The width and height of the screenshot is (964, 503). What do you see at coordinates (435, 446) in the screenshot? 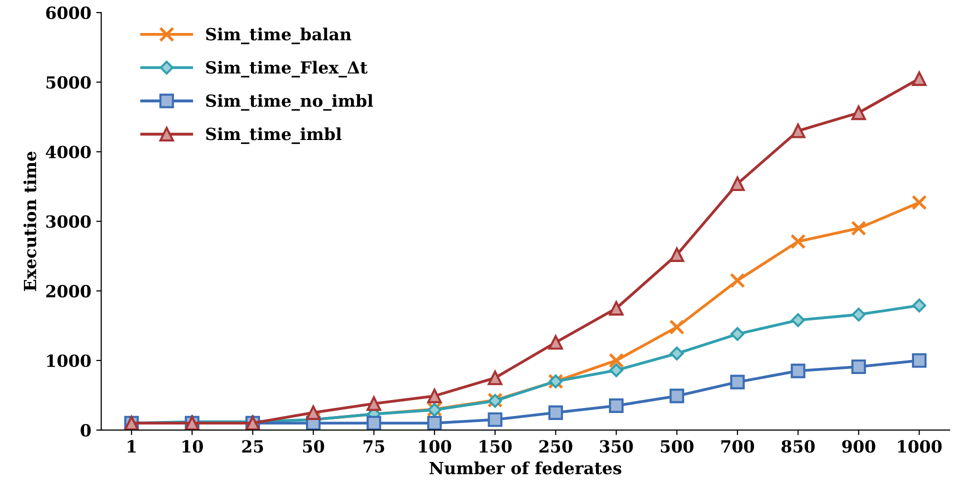
I see `x-tick-label: 100` at bounding box center [435, 446].